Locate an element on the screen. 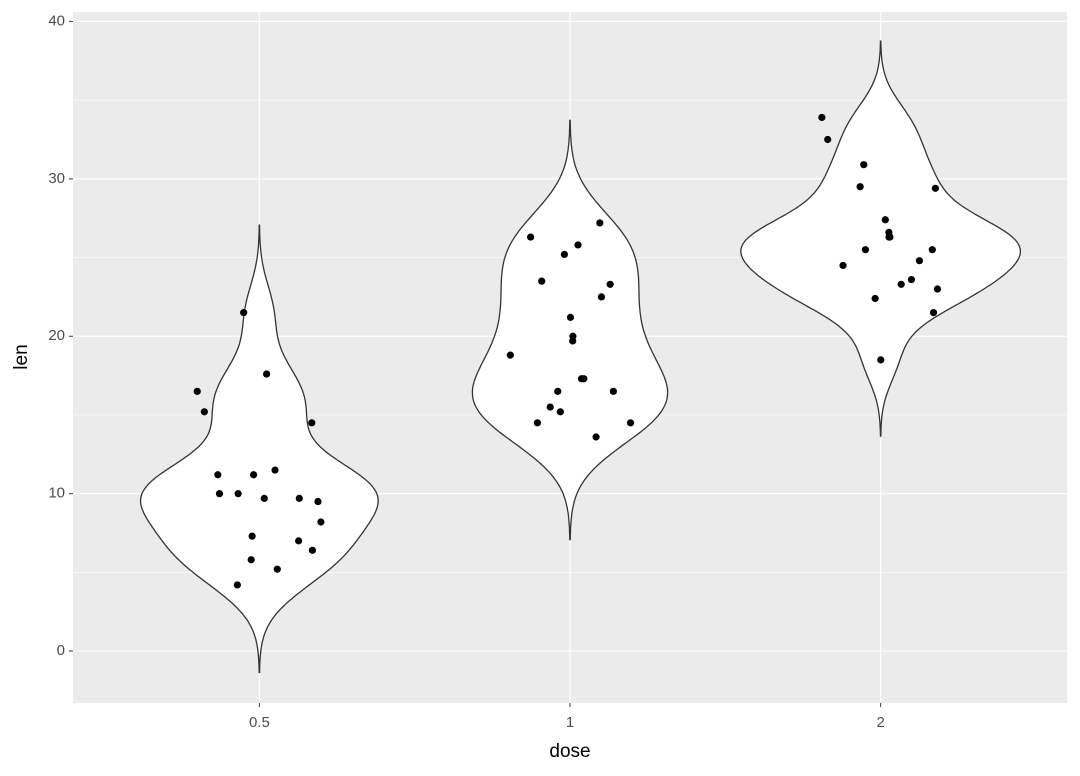  y-axis-title: len is located at coordinates (21, 356).